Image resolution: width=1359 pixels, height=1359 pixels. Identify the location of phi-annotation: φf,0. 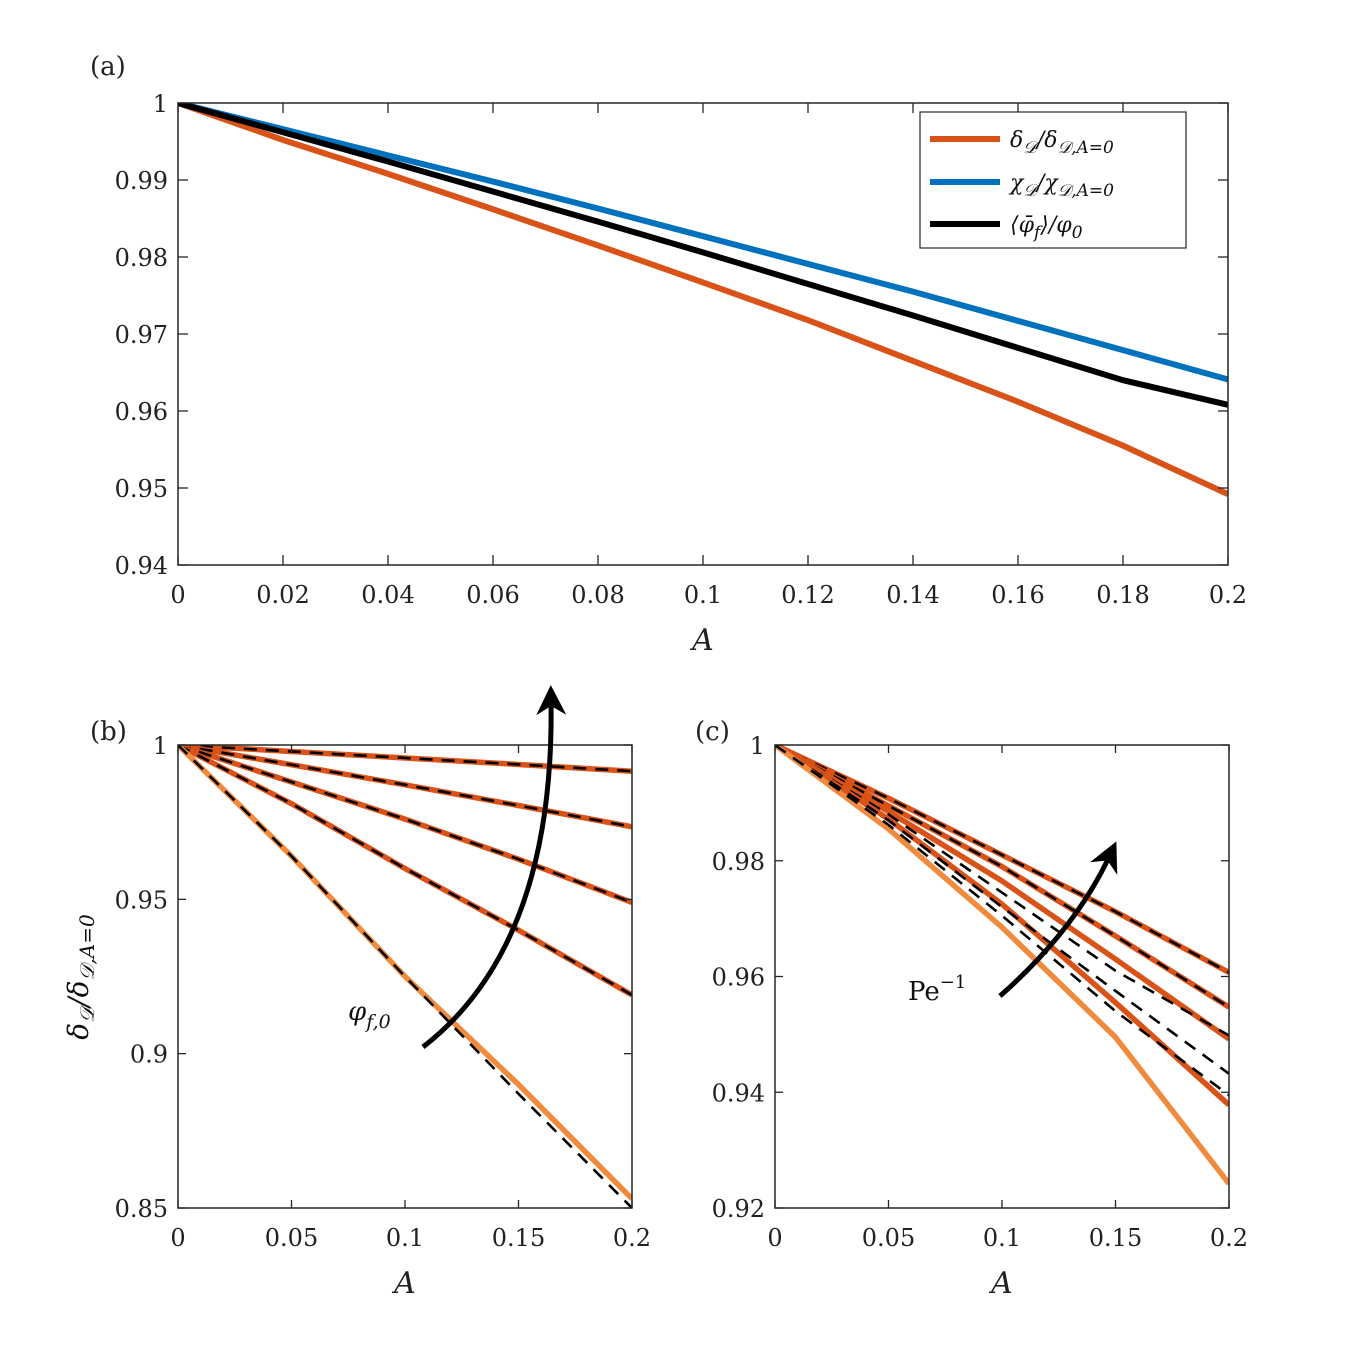
(369, 1015).